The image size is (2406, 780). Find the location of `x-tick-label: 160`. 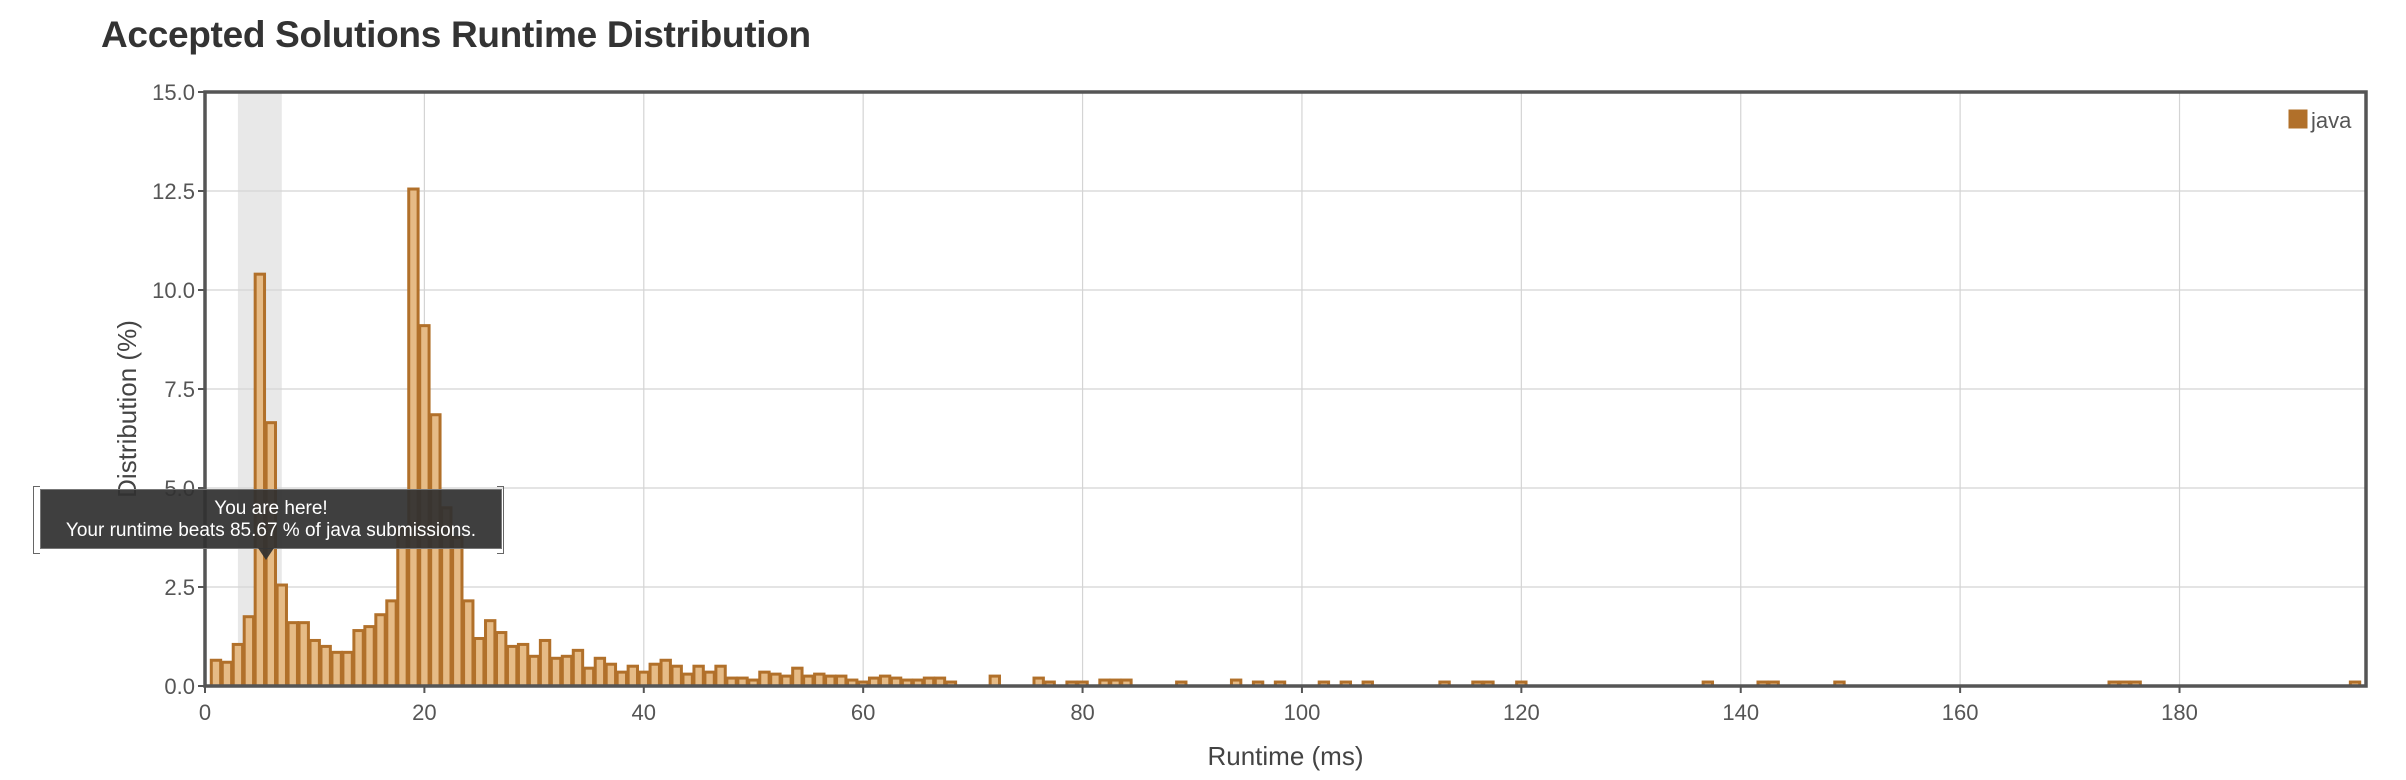

x-tick-label: 160 is located at coordinates (1960, 712).